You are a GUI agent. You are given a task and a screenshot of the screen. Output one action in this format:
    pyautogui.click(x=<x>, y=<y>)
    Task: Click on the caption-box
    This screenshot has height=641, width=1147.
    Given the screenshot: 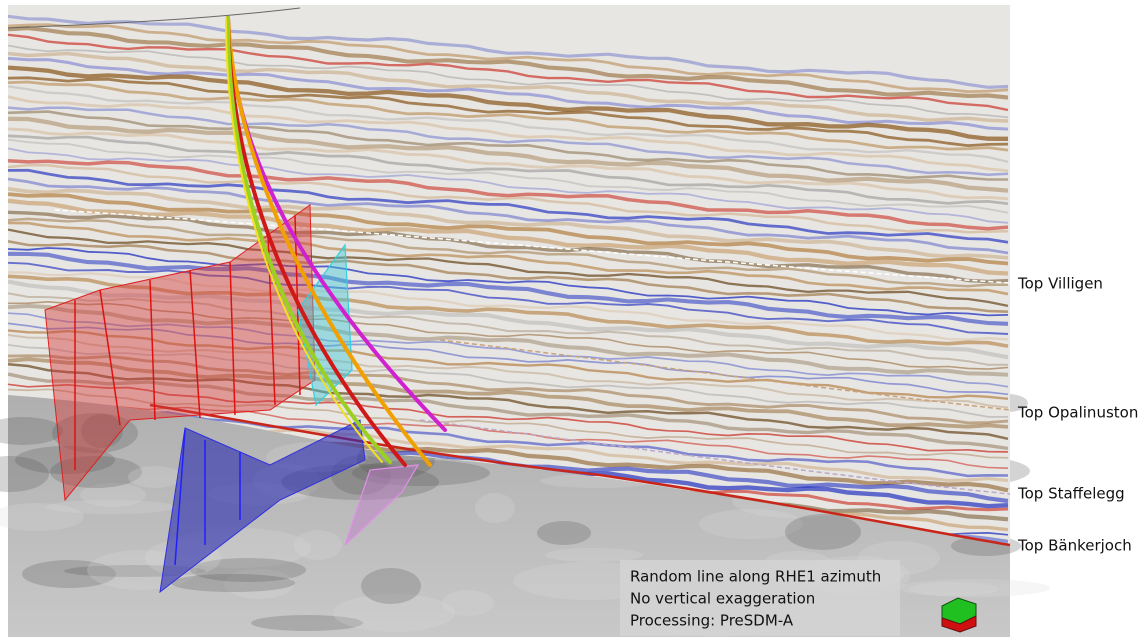 What is the action you would take?
    pyautogui.click(x=760, y=598)
    